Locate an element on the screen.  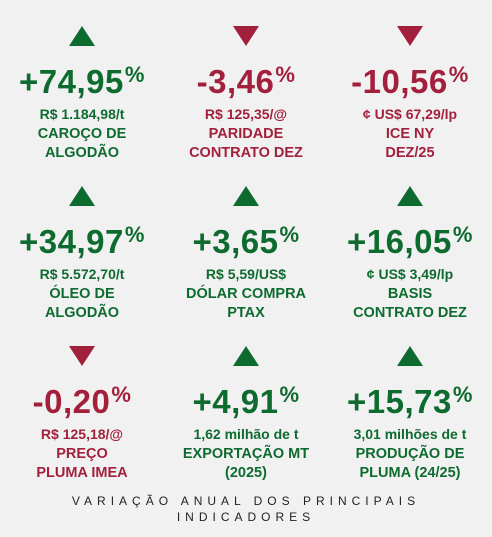
percent-change: +74,95% is located at coordinates (82, 81).